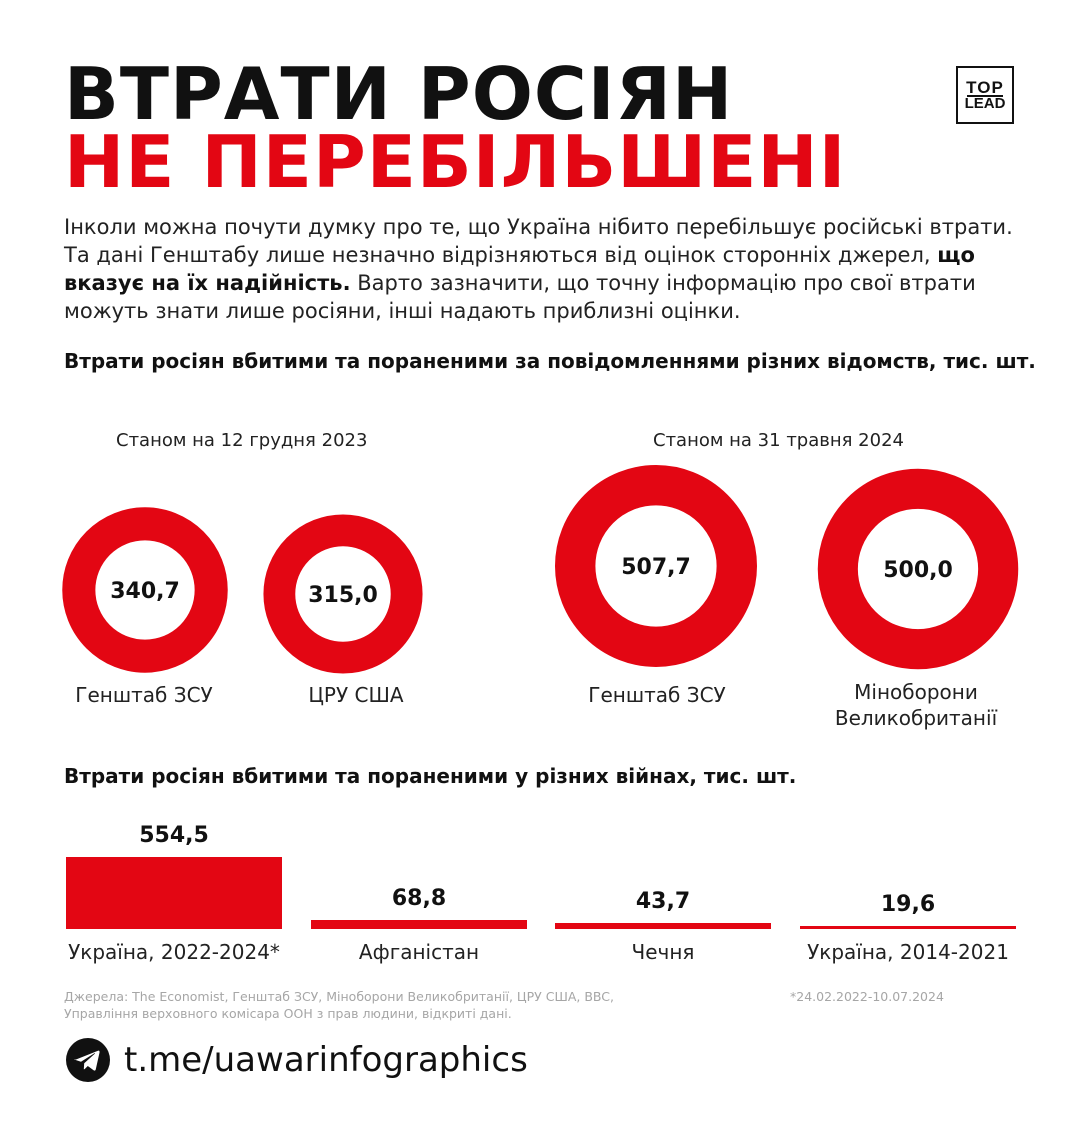 The image size is (1080, 1128). What do you see at coordinates (419, 899) in the screenshot?
I see `bar-value-label-1: 68,8` at bounding box center [419, 899].